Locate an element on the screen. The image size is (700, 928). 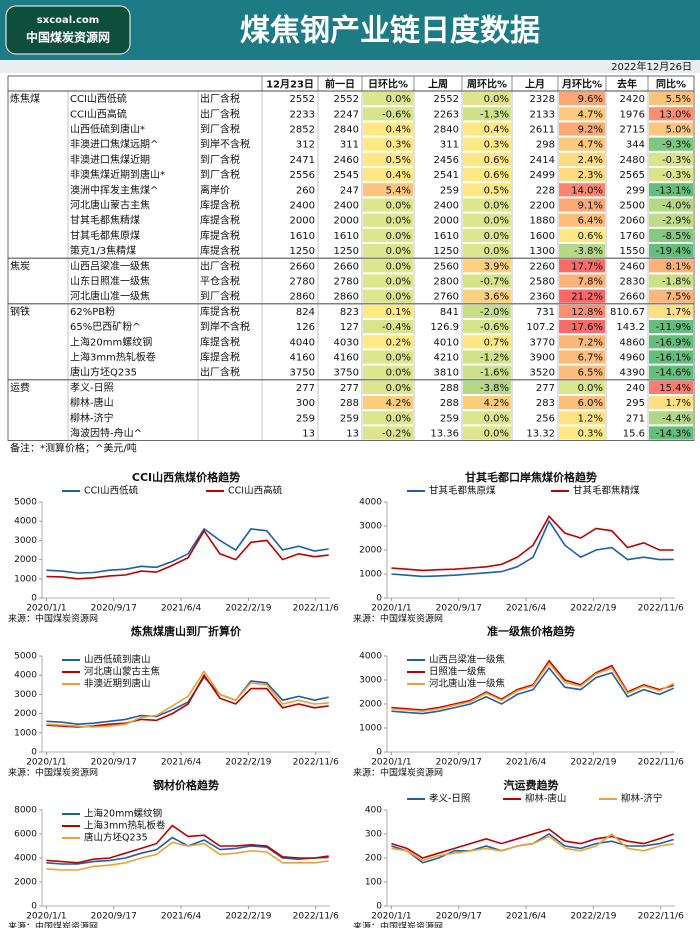
table-cell: 2611 is located at coordinates (542, 130).